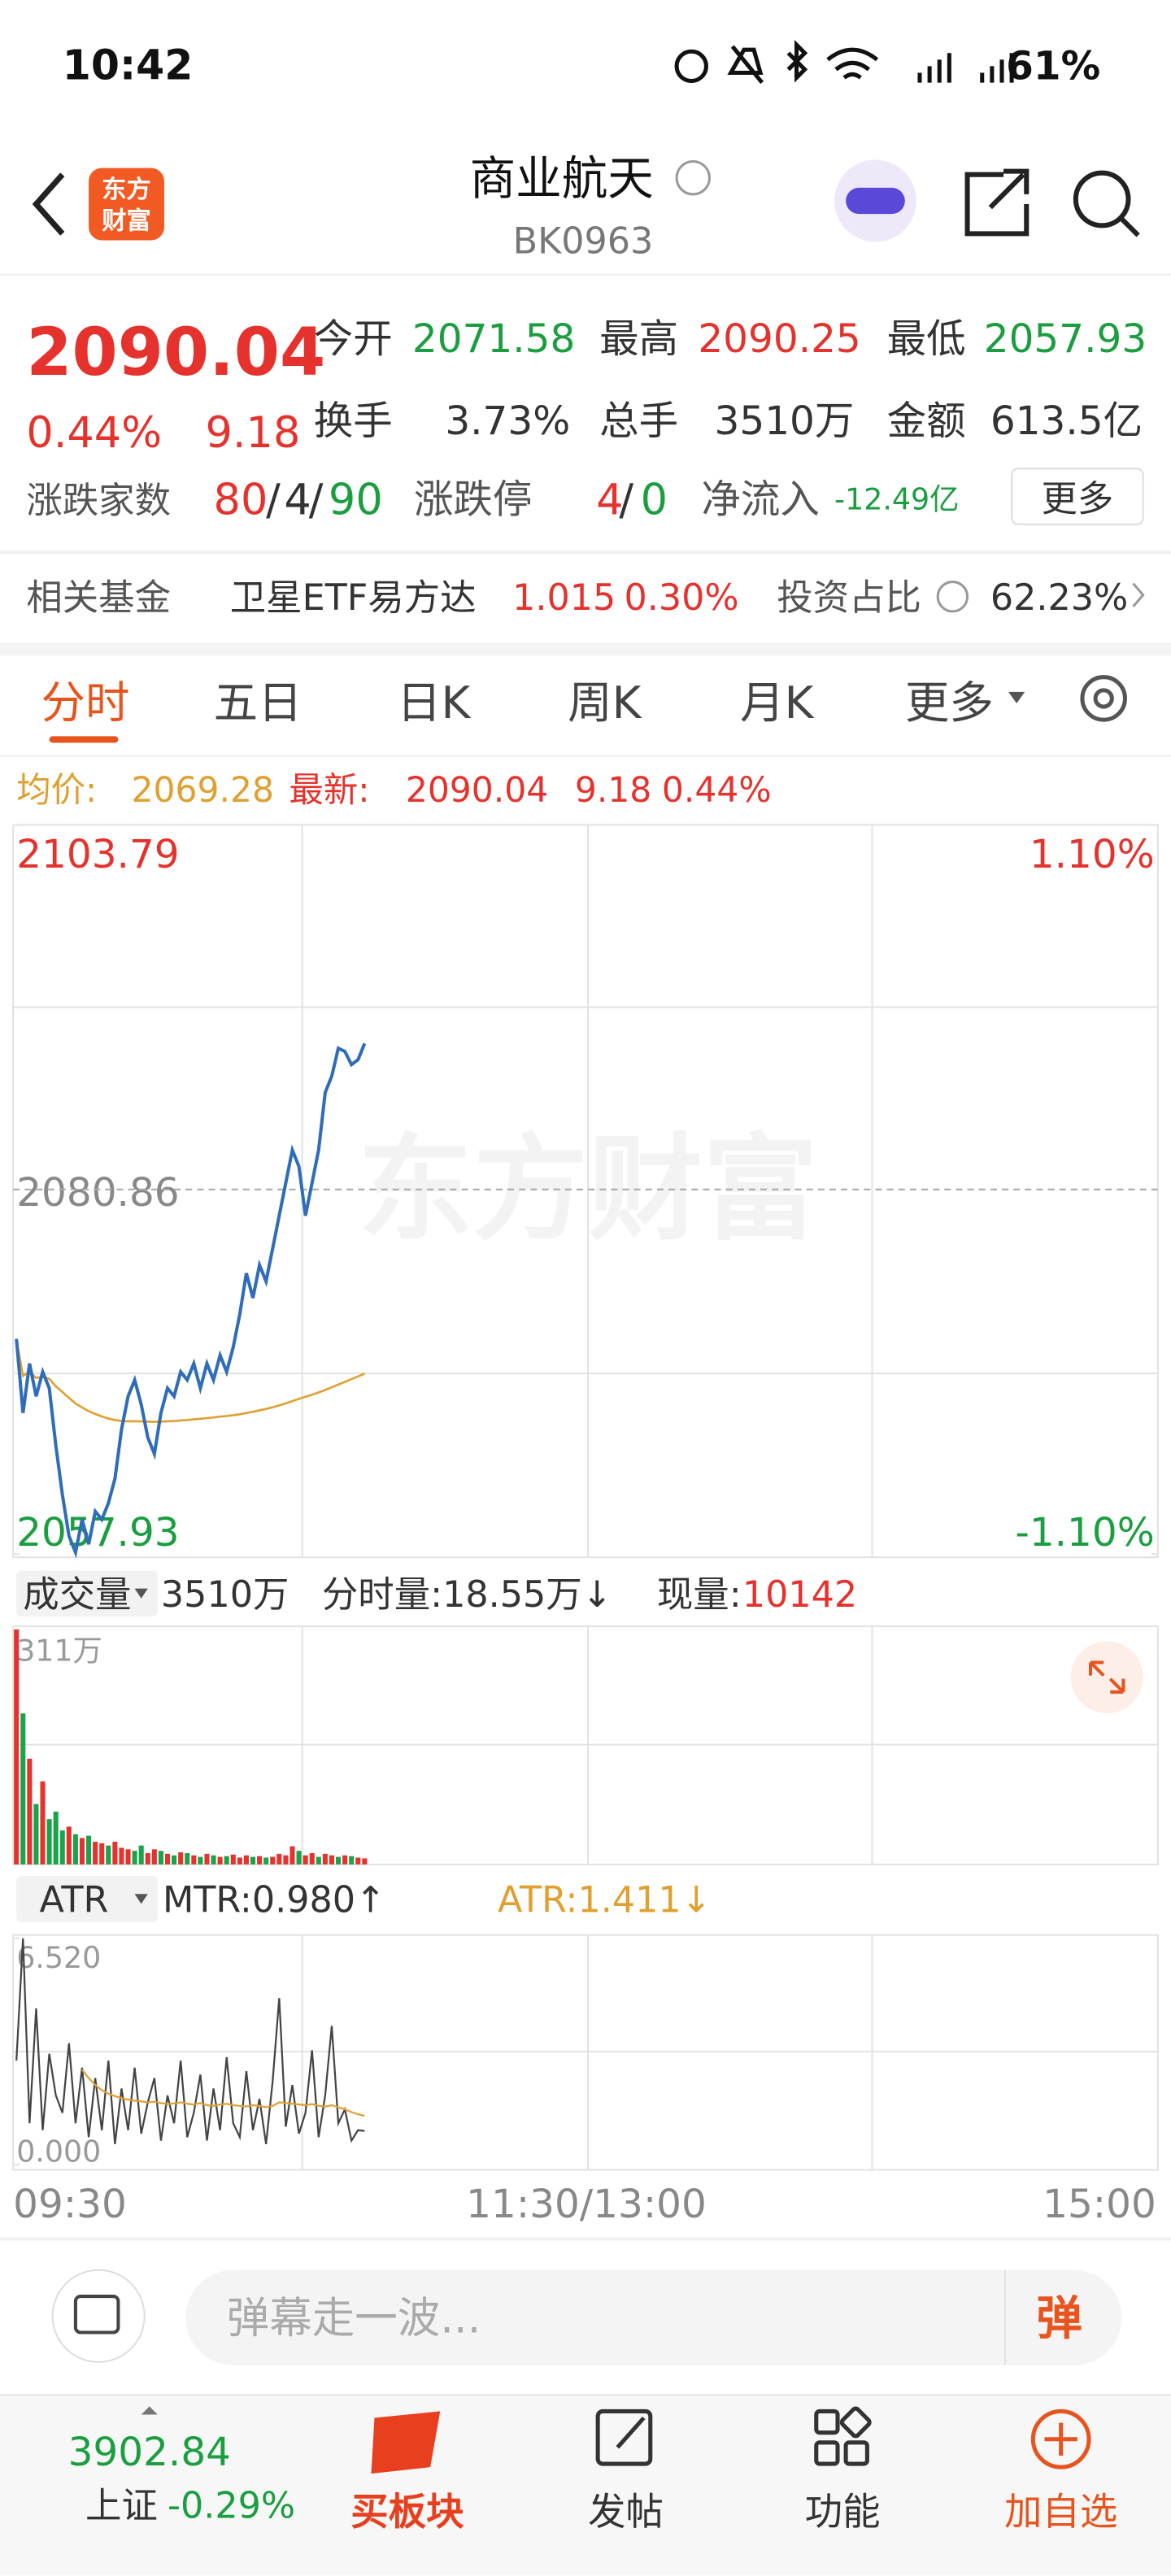  I want to click on danmaku-button: 弹, so click(1059, 2320).